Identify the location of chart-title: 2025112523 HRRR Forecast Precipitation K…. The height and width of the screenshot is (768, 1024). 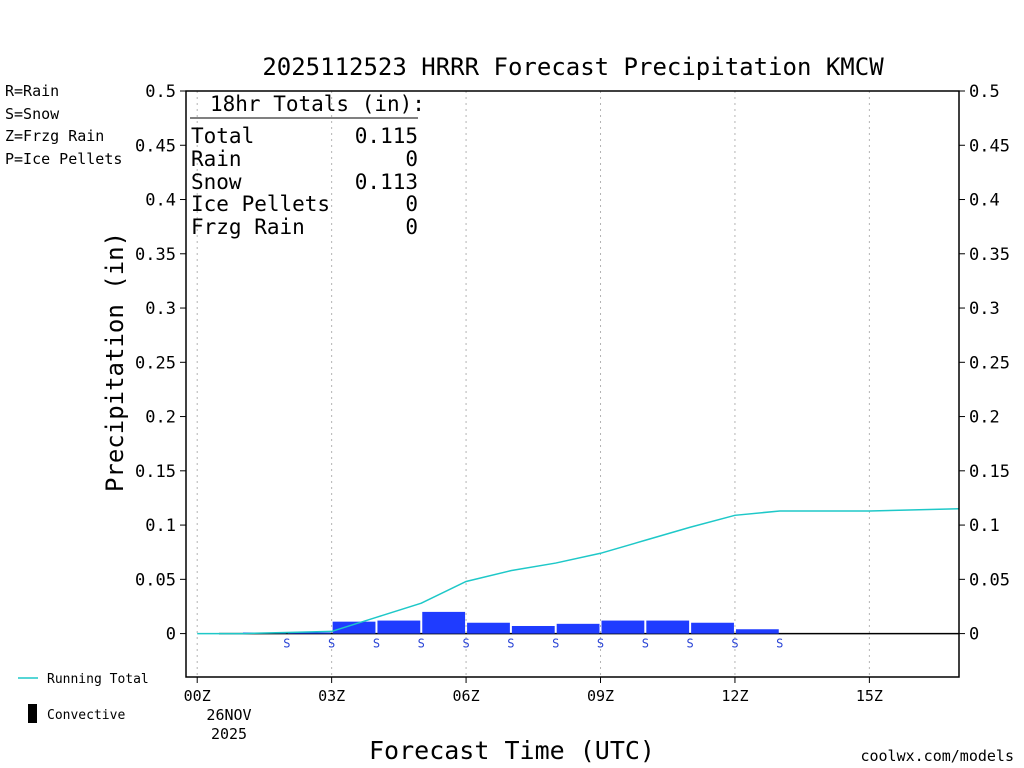
(573, 67).